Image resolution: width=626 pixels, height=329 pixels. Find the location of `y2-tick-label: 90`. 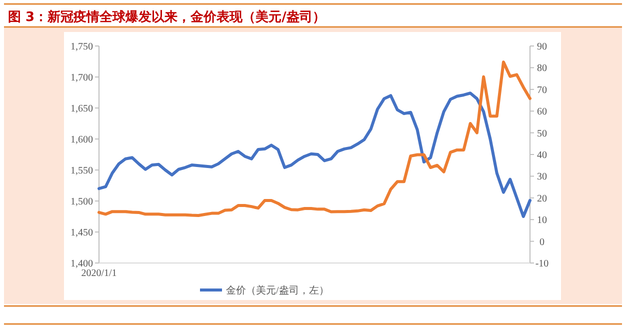

y2-tick-label: 90 is located at coordinates (542, 47).